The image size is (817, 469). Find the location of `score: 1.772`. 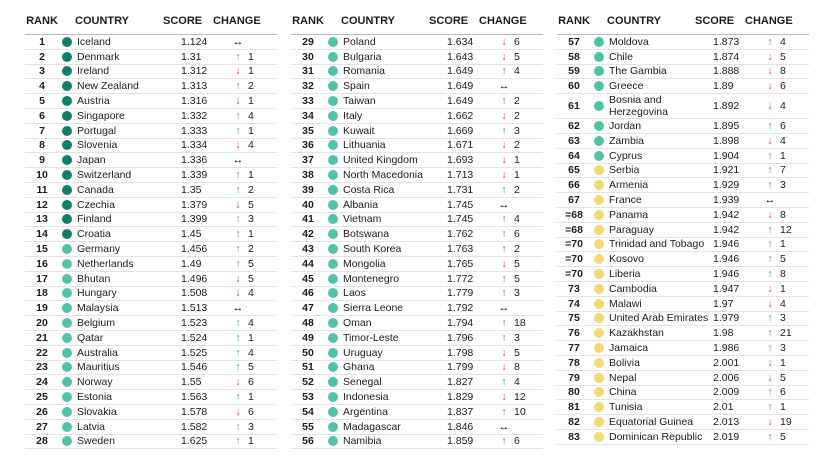

score: 1.772 is located at coordinates (460, 278).